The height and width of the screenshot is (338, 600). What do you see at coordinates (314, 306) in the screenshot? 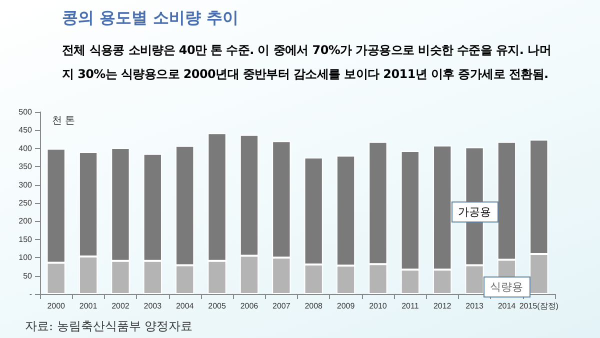
I see `x-tick-label: 2008` at bounding box center [314, 306].